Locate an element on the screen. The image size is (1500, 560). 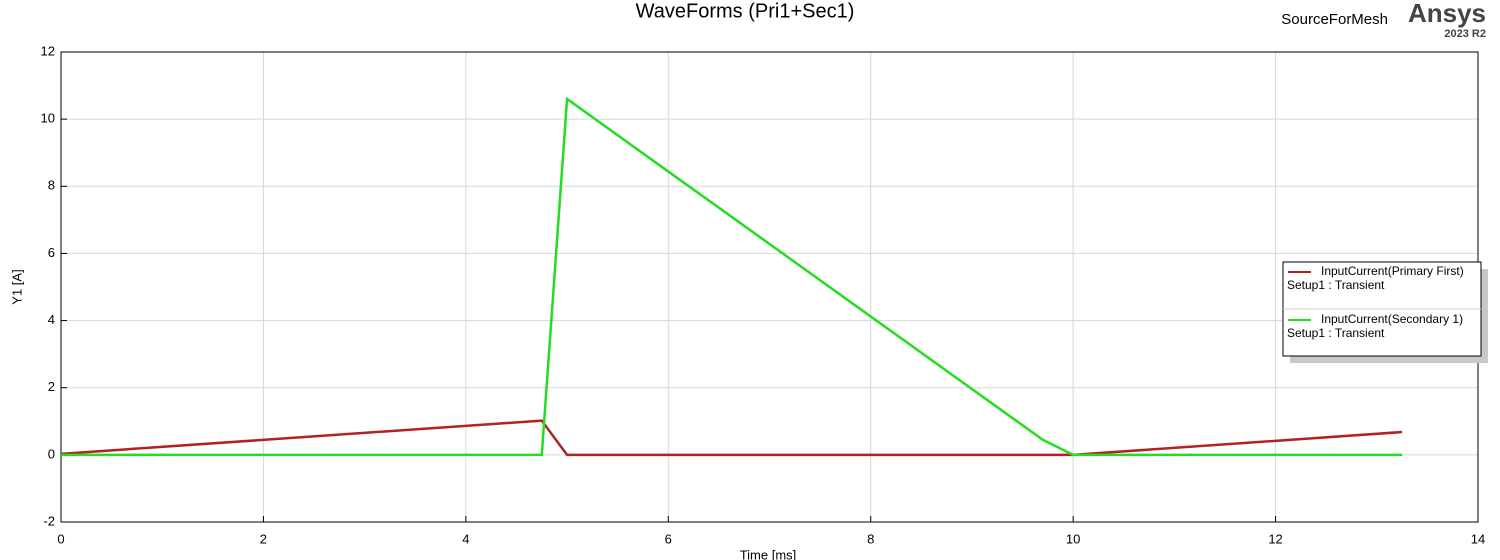
legend-label: InputCurrent(Primary First) is located at coordinates (1392, 271).